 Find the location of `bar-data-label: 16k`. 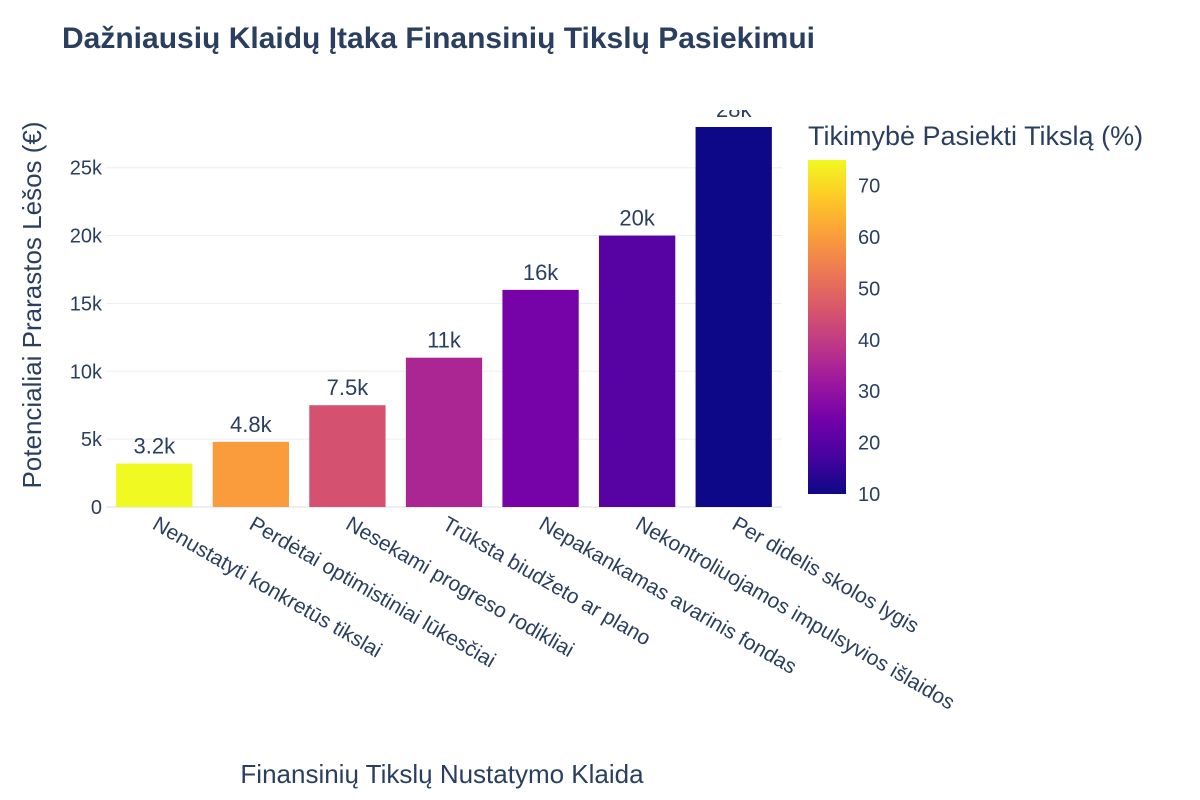

bar-data-label: 16k is located at coordinates (541, 272).